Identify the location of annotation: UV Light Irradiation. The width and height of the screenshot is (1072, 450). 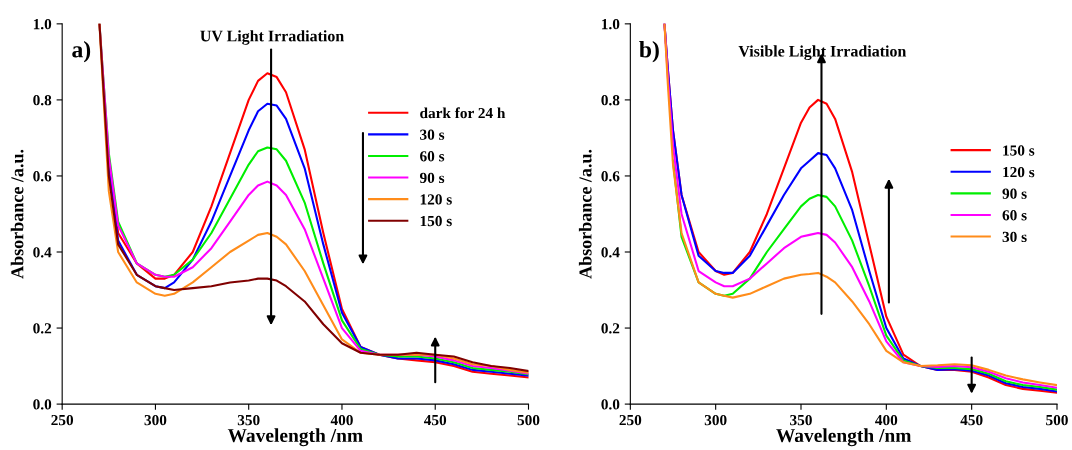
(272, 37).